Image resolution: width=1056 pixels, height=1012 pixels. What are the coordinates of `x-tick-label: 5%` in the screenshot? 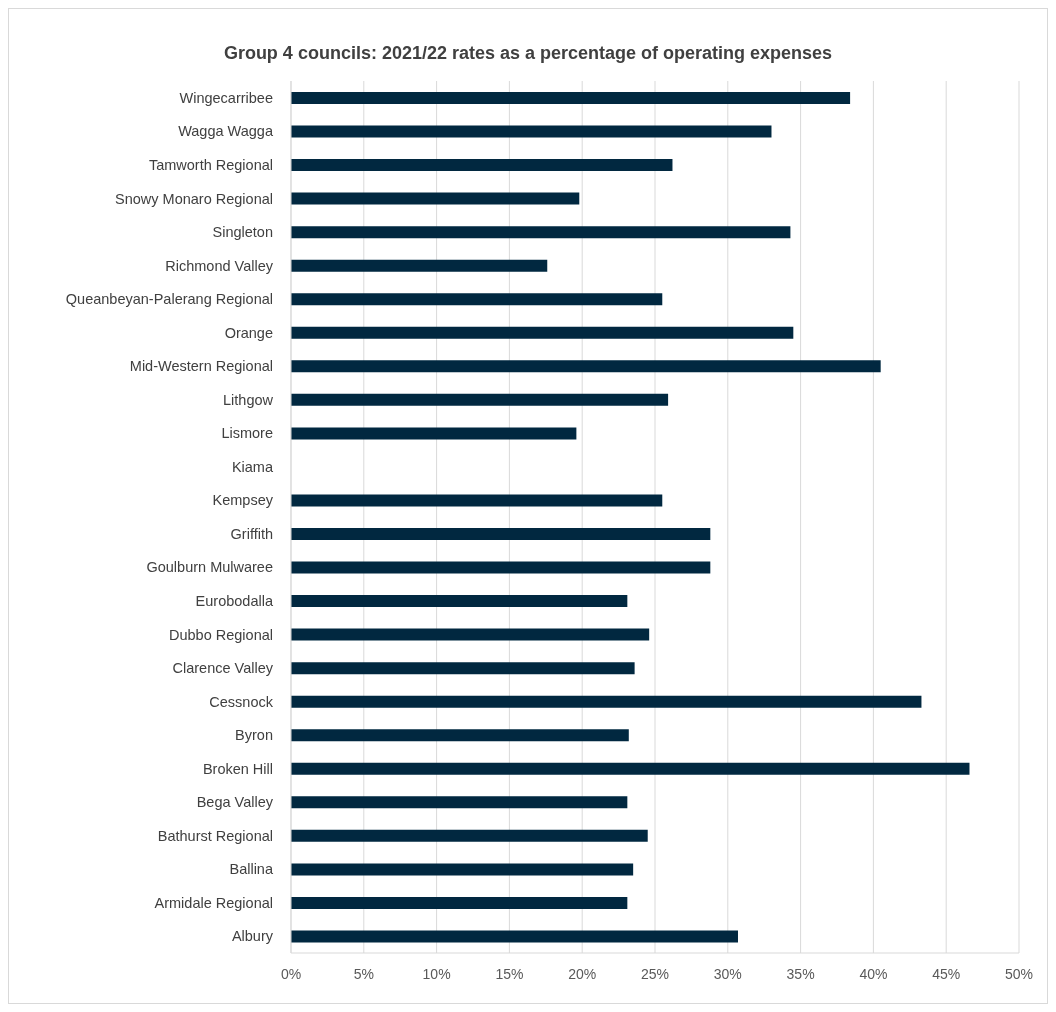 It's located at (363, 973).